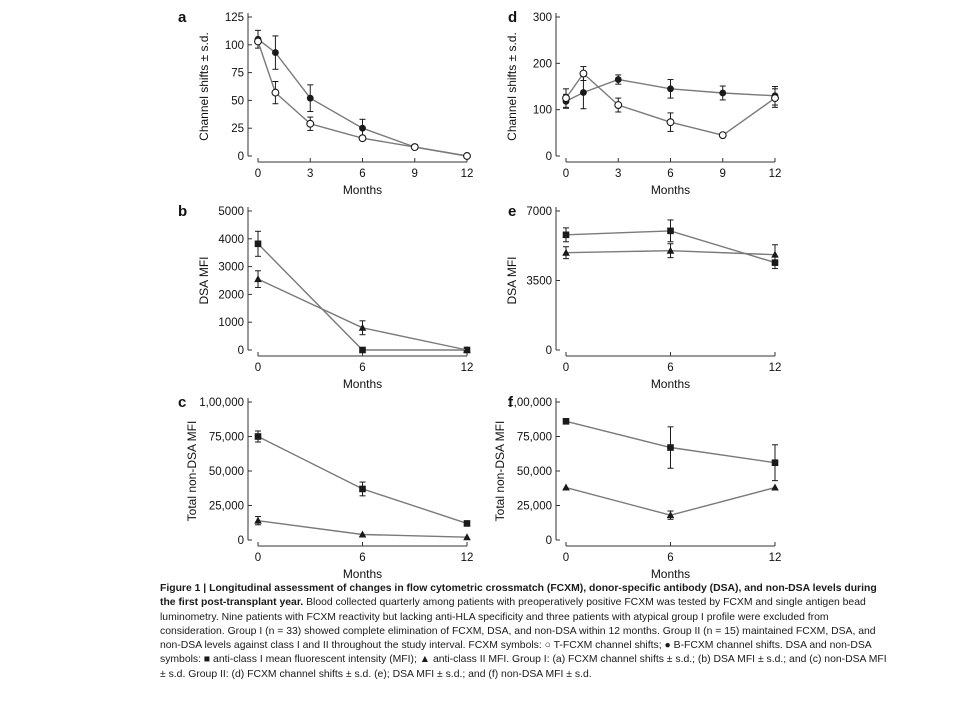 This screenshot has width=960, height=720. Describe the element at coordinates (542, 64) in the screenshot. I see `y-tick-label: 200` at that location.